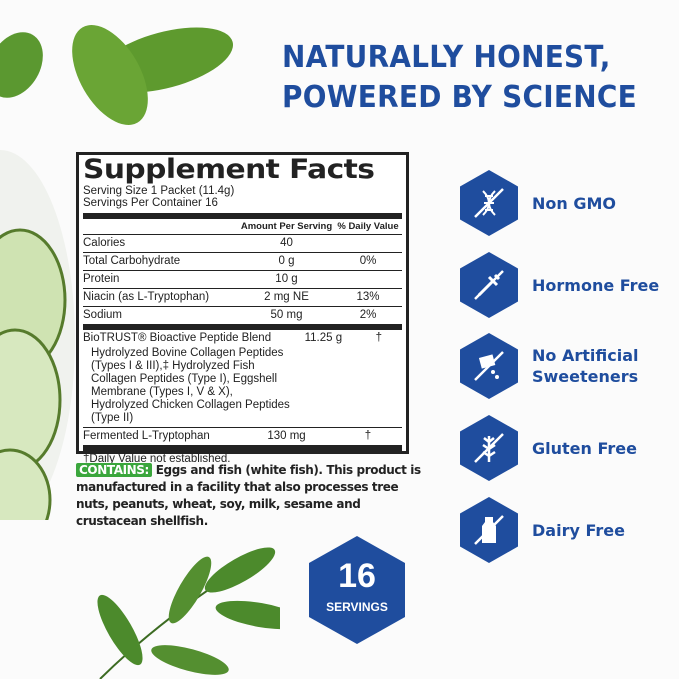  I want to click on nutrient-name: Total Carbohydrate, so click(132, 261).